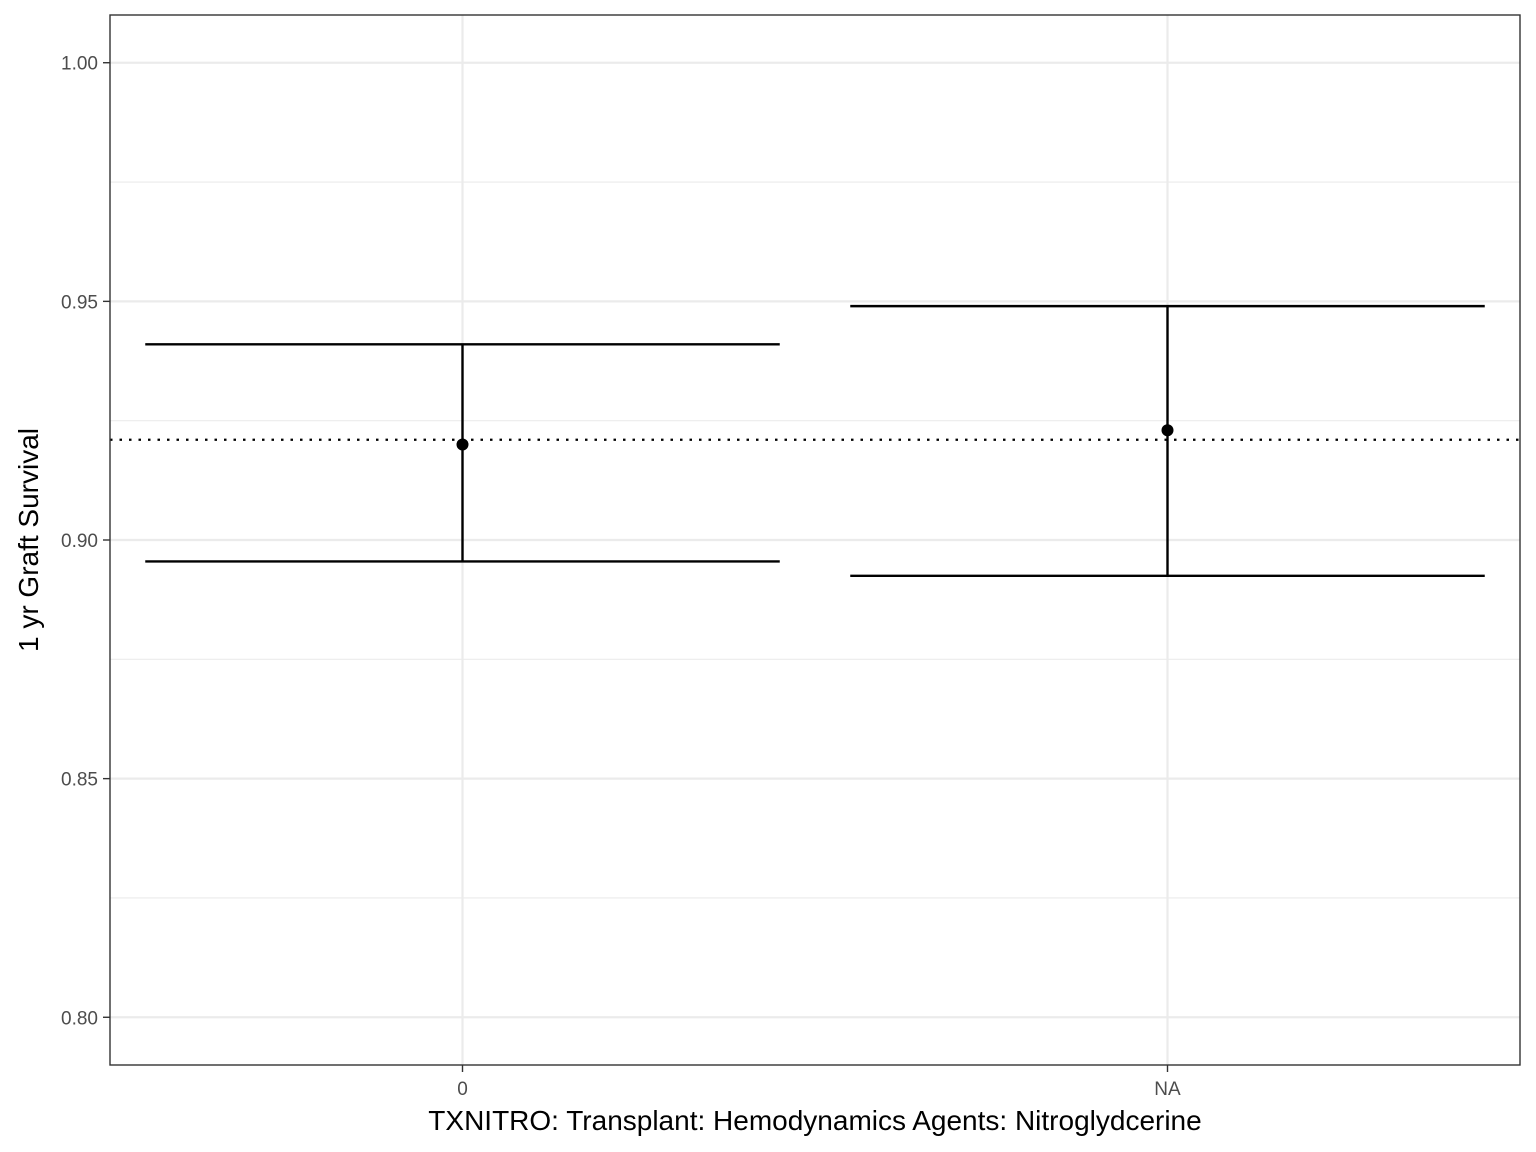 This screenshot has width=1536, height=1152. I want to click on x-tick-label: NA, so click(1167, 1089).